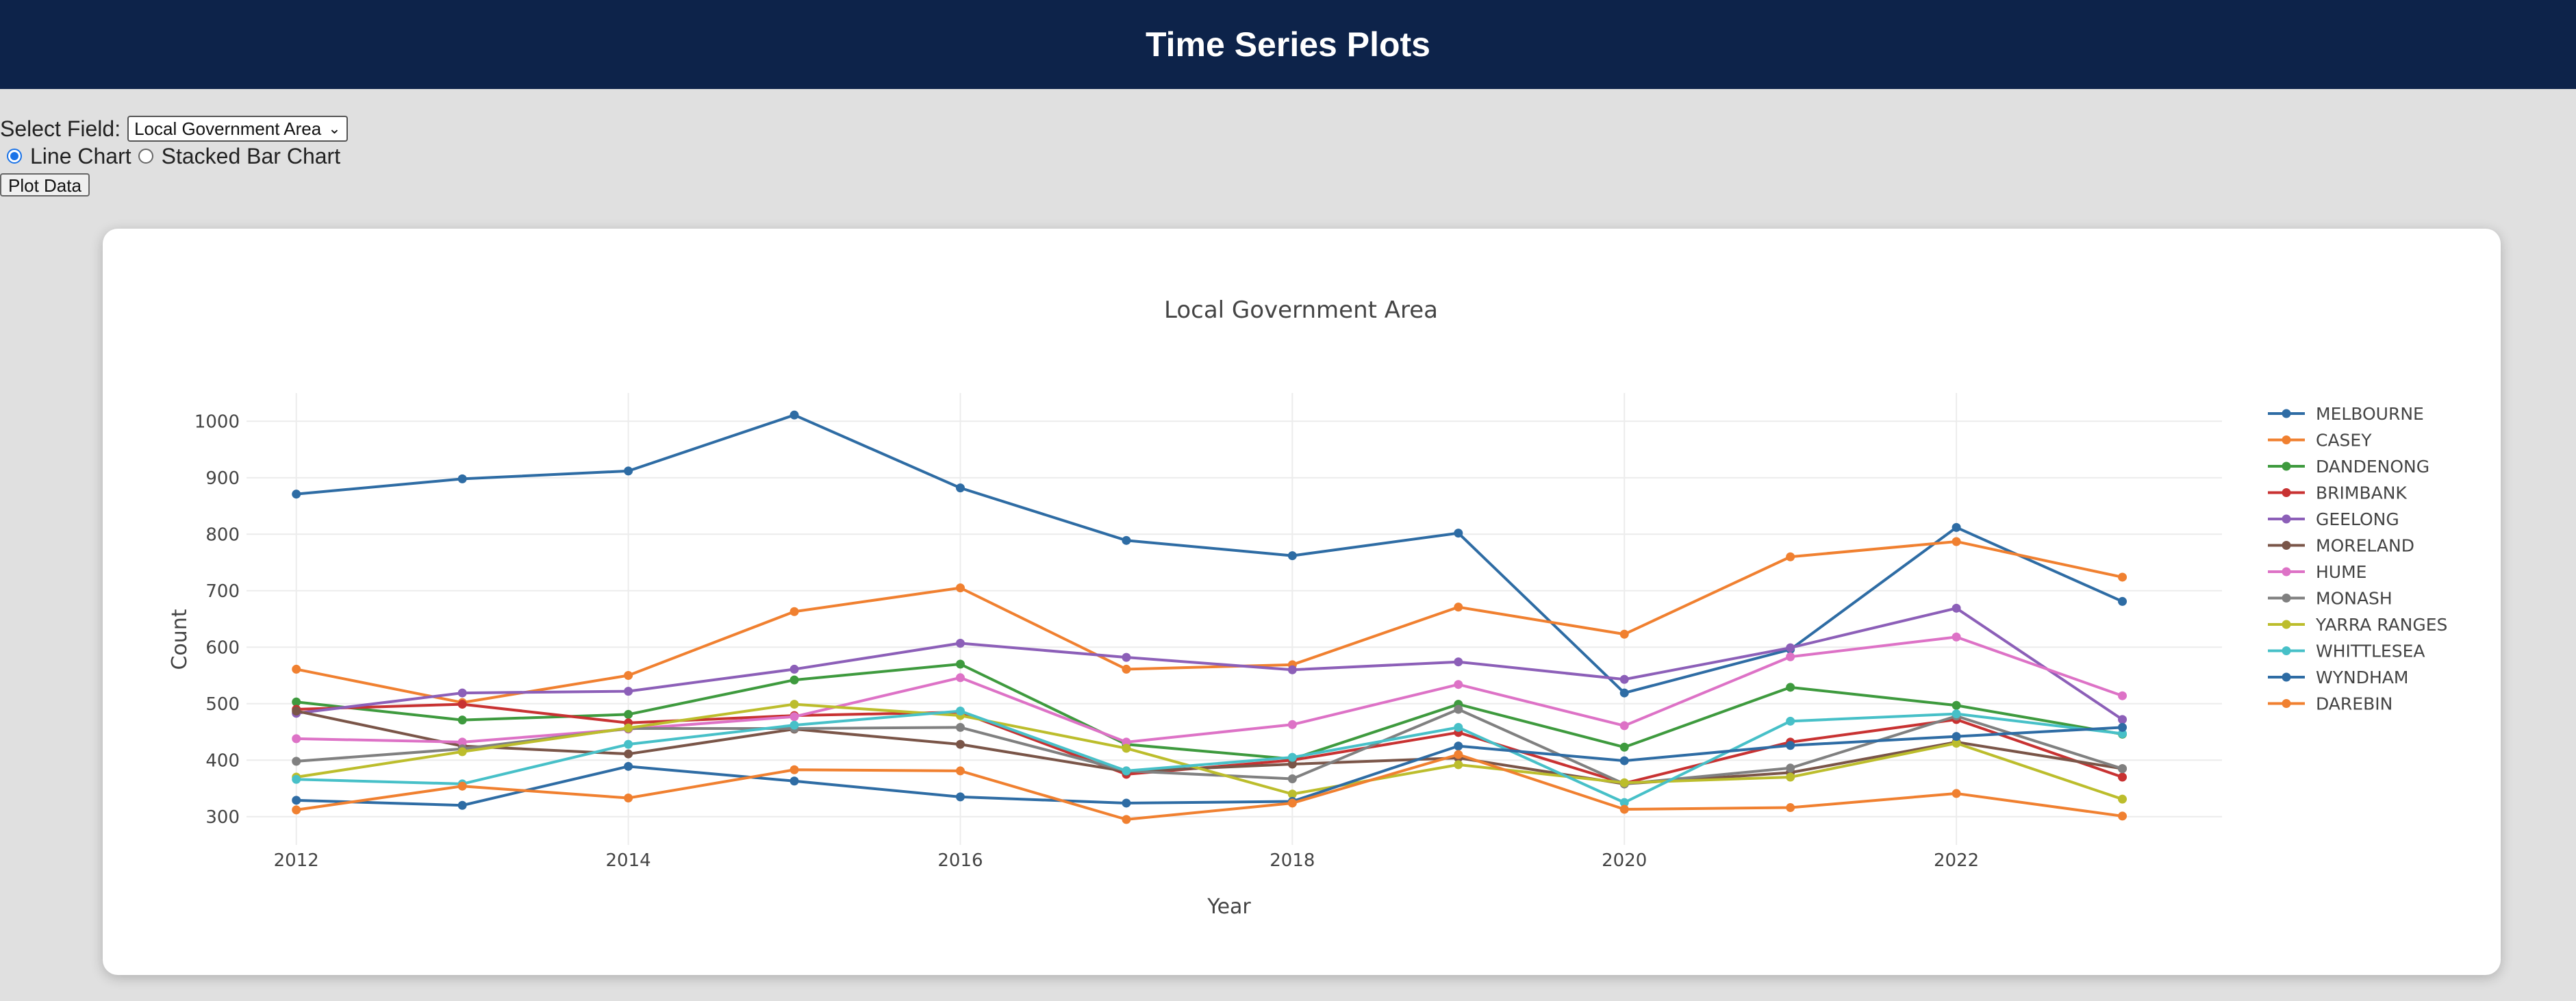  Describe the element at coordinates (174, 183) in the screenshot. I see `plot-button-row: Plot Data` at that location.